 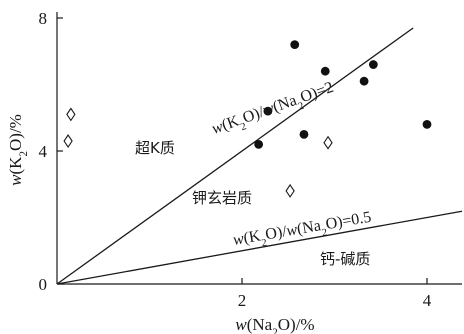 What do you see at coordinates (274, 110) in the screenshot?
I see `reference-line-label-ratio-2: w(K2O)/w(Na2O)=2` at bounding box center [274, 110].